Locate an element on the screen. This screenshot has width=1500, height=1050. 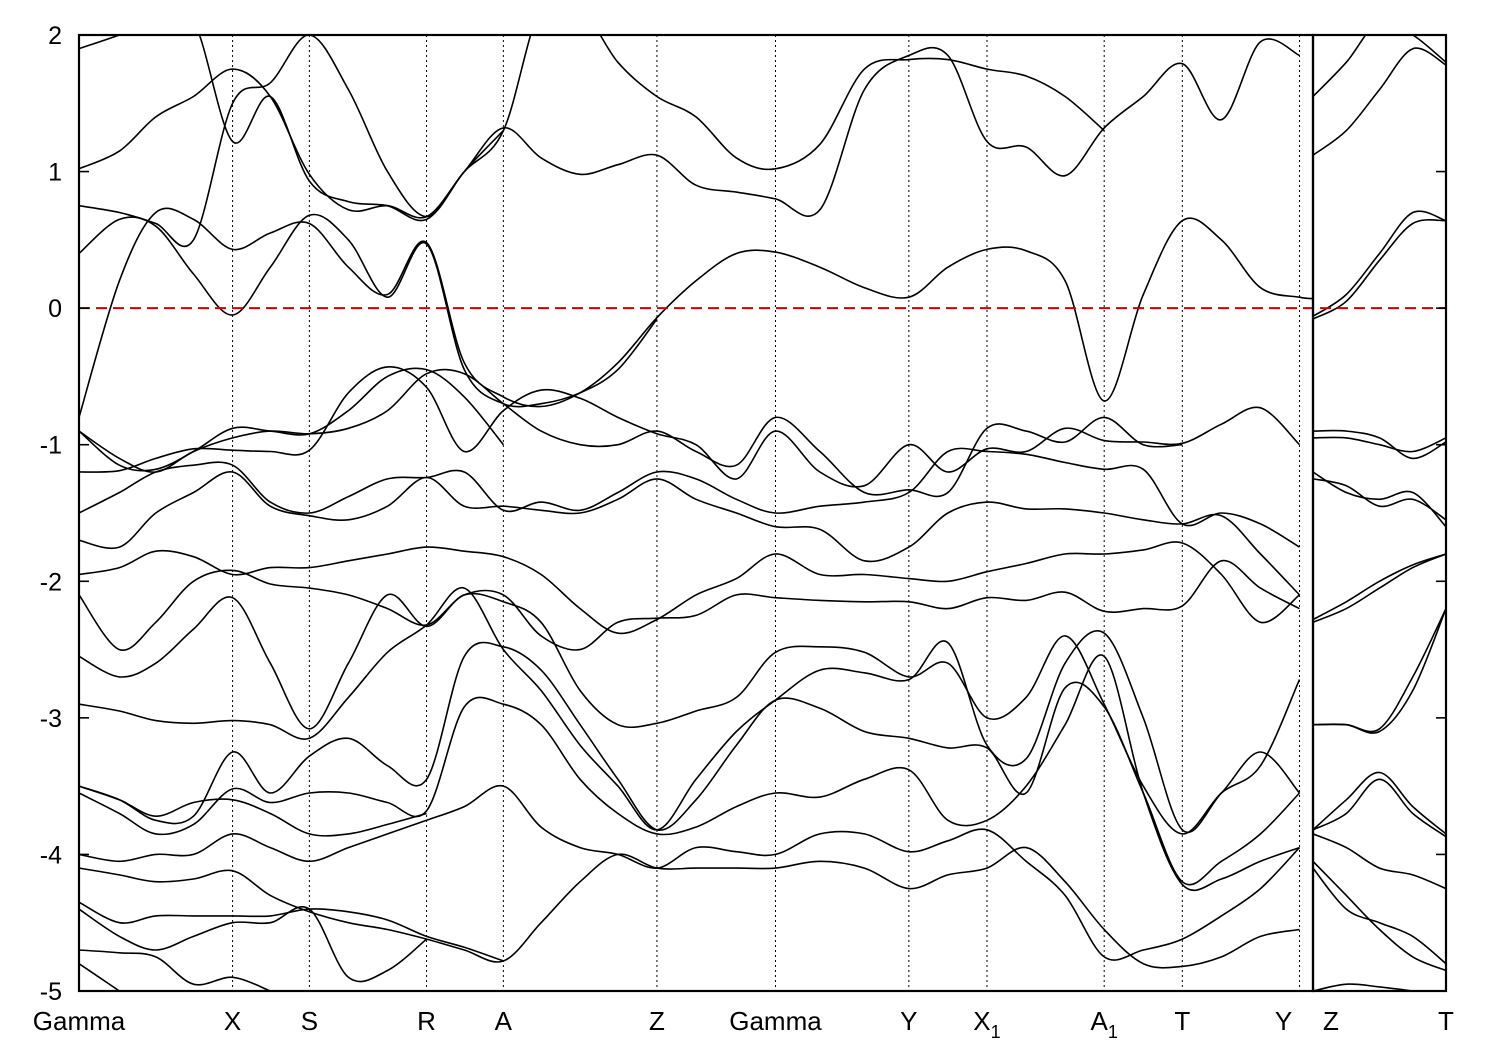
x-tick-label: S is located at coordinates (309, 1021).